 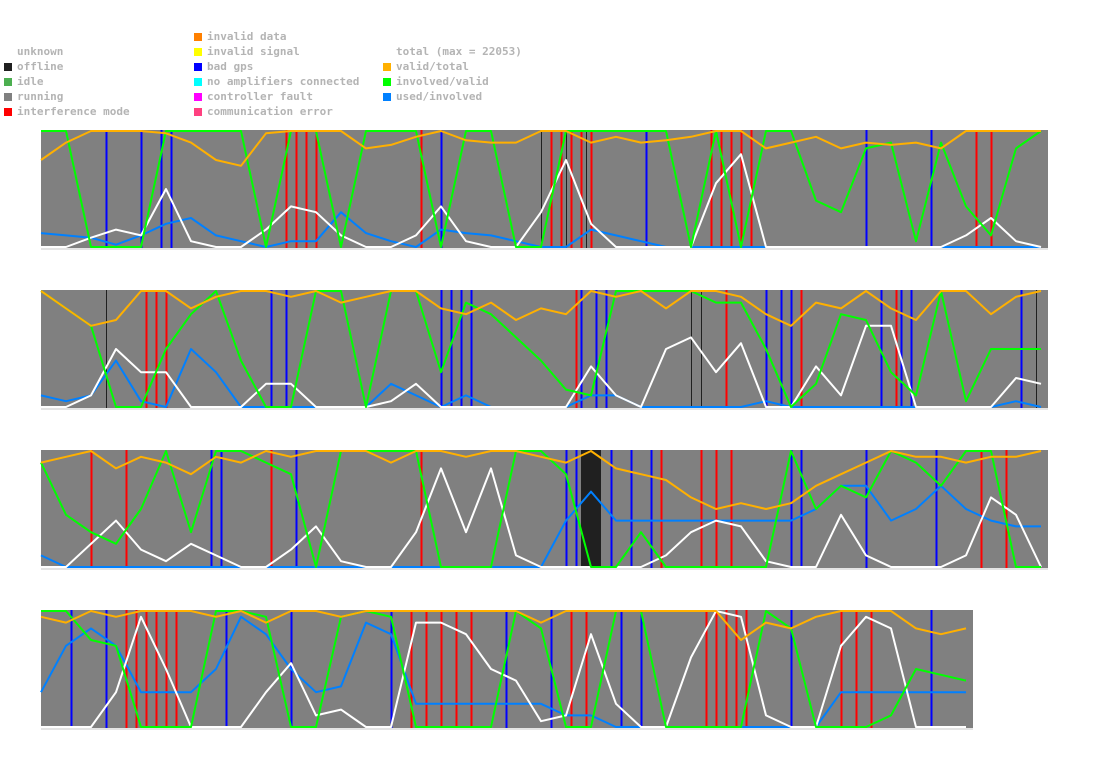 I want to click on legend-interference-mode: interference mode, so click(x=73, y=111).